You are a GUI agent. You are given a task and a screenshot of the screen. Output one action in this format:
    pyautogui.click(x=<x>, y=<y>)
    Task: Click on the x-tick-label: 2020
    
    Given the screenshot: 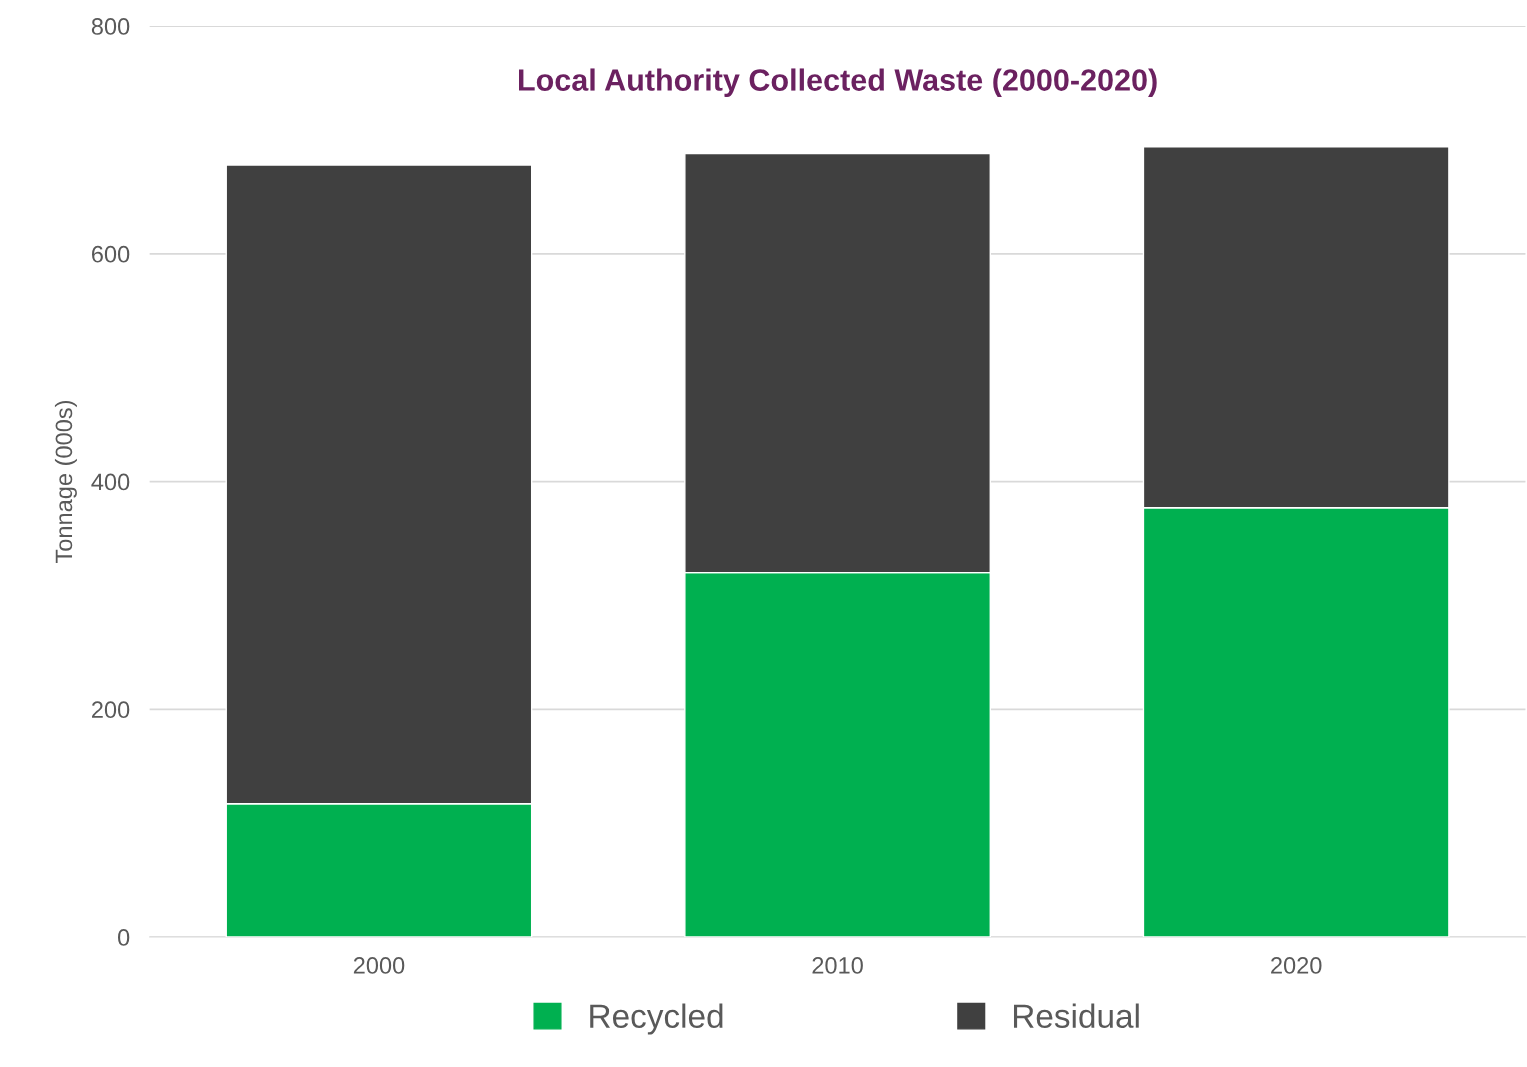 What is the action you would take?
    pyautogui.click(x=1296, y=965)
    